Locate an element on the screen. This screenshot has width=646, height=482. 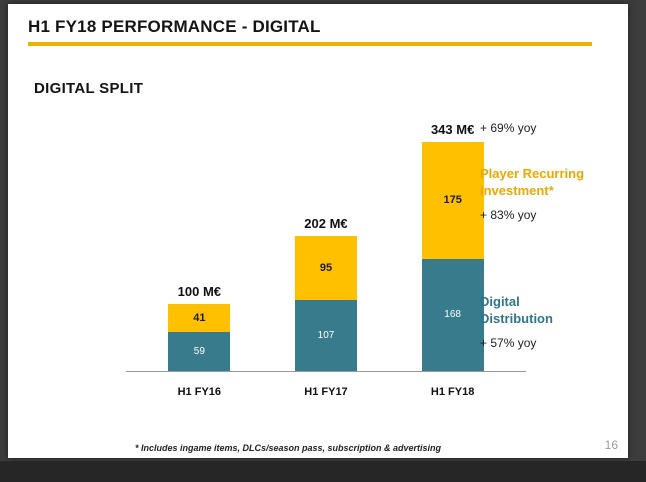
segment-value: 107 is located at coordinates (326, 335).